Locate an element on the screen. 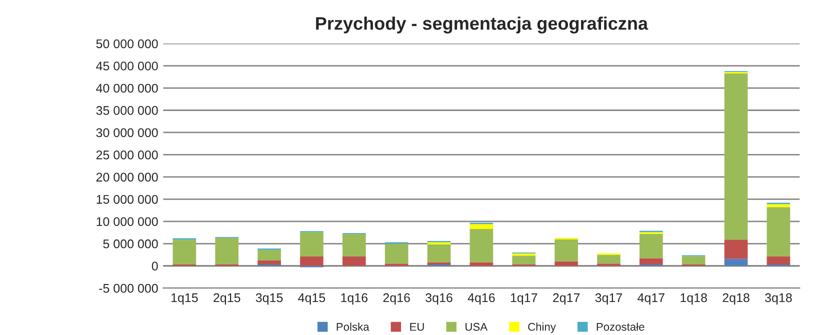 This screenshot has width=816, height=335. x-tick-label: 1q18 is located at coordinates (693, 299).